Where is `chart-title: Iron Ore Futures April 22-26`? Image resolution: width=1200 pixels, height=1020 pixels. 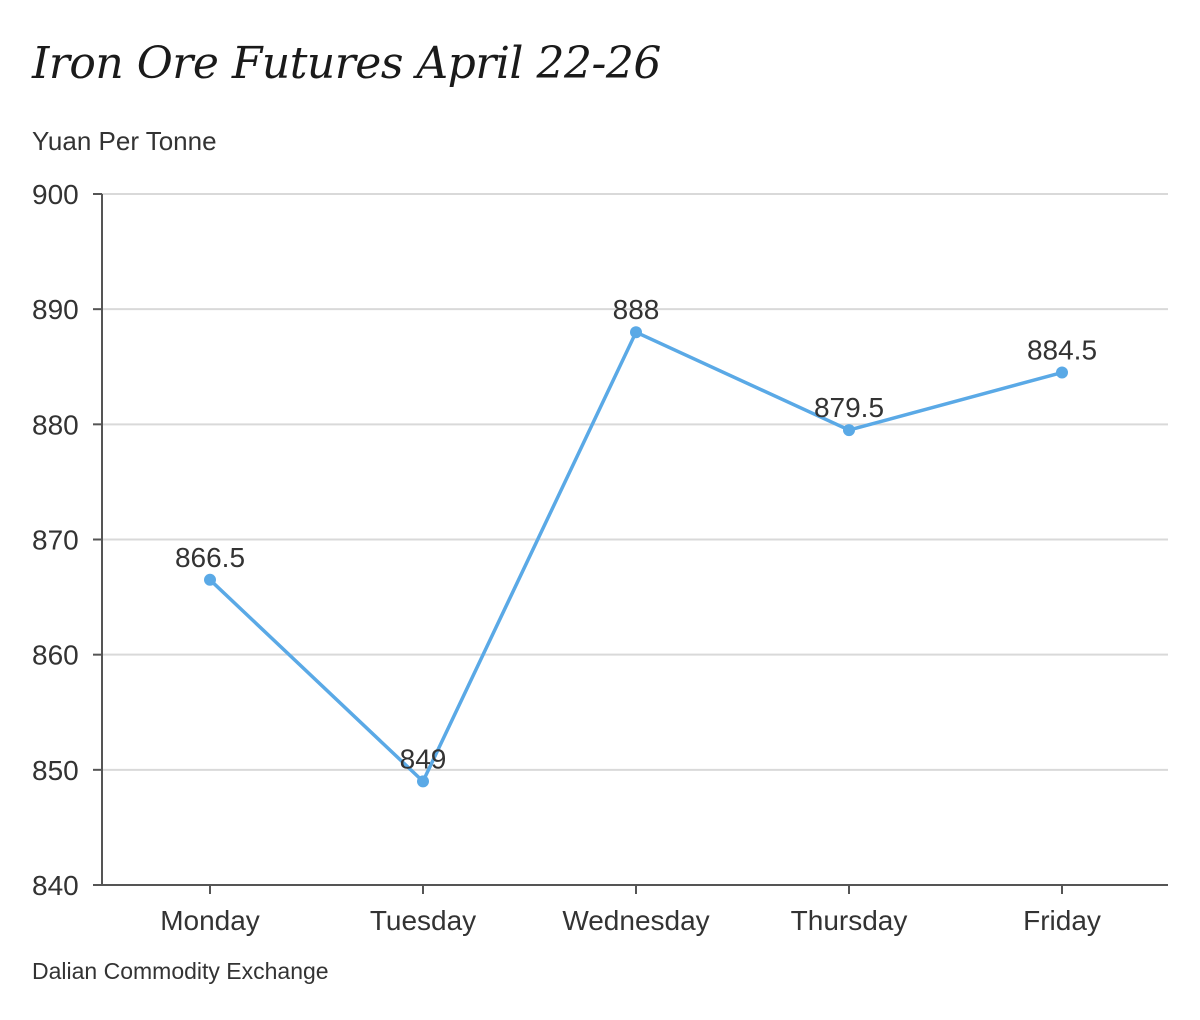 chart-title: Iron Ore Futures April 22-26 is located at coordinates (346, 63).